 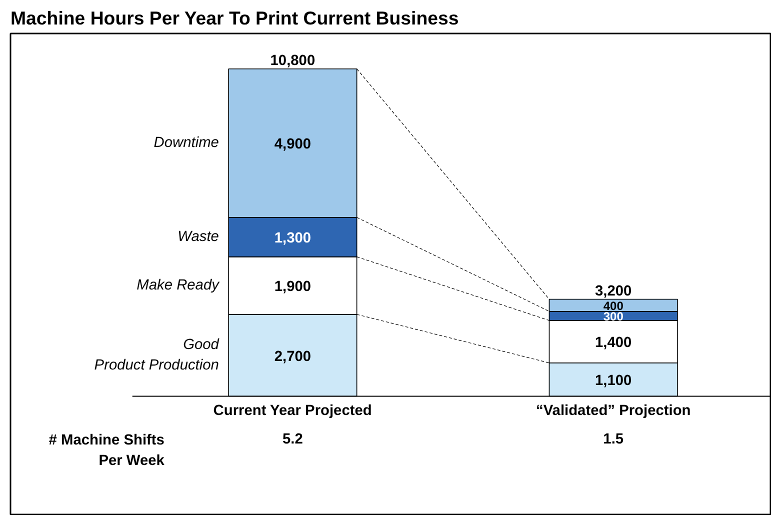 What do you see at coordinates (293, 287) in the screenshot?
I see `data-label: 1,900` at bounding box center [293, 287].